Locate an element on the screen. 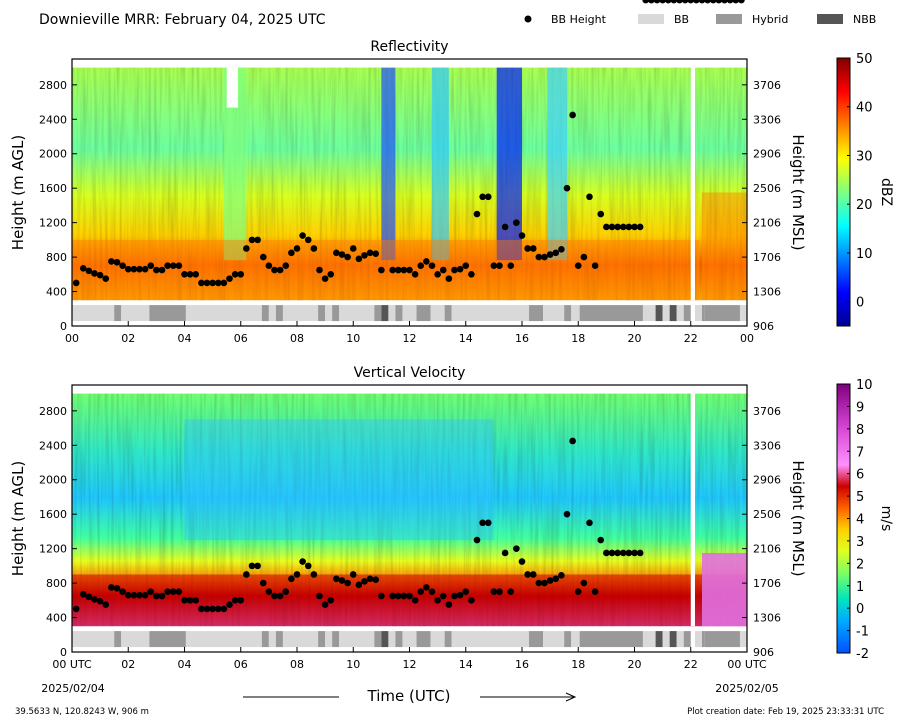  legend-item: NBB is located at coordinates (846, 19).